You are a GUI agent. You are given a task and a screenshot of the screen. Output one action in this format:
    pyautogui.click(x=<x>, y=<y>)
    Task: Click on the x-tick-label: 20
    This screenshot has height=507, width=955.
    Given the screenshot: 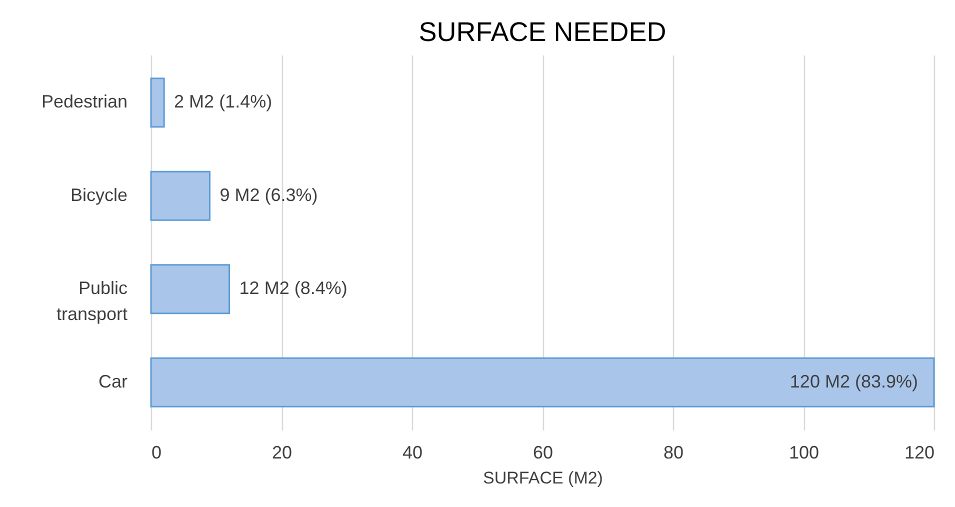 What is the action you would take?
    pyautogui.click(x=282, y=452)
    